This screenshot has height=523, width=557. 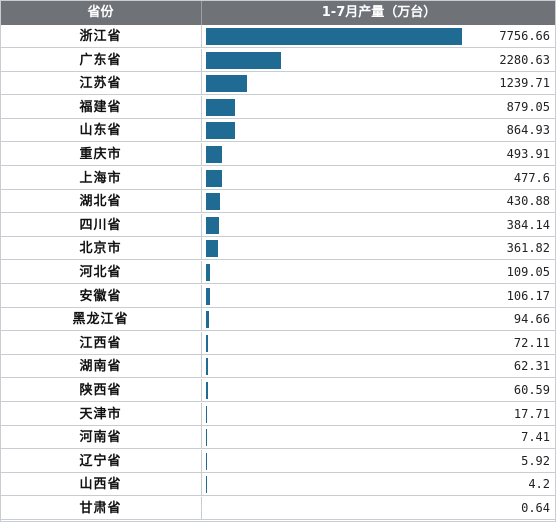 What do you see at coordinates (100, 178) in the screenshot?
I see `province-label: 上海市` at bounding box center [100, 178].